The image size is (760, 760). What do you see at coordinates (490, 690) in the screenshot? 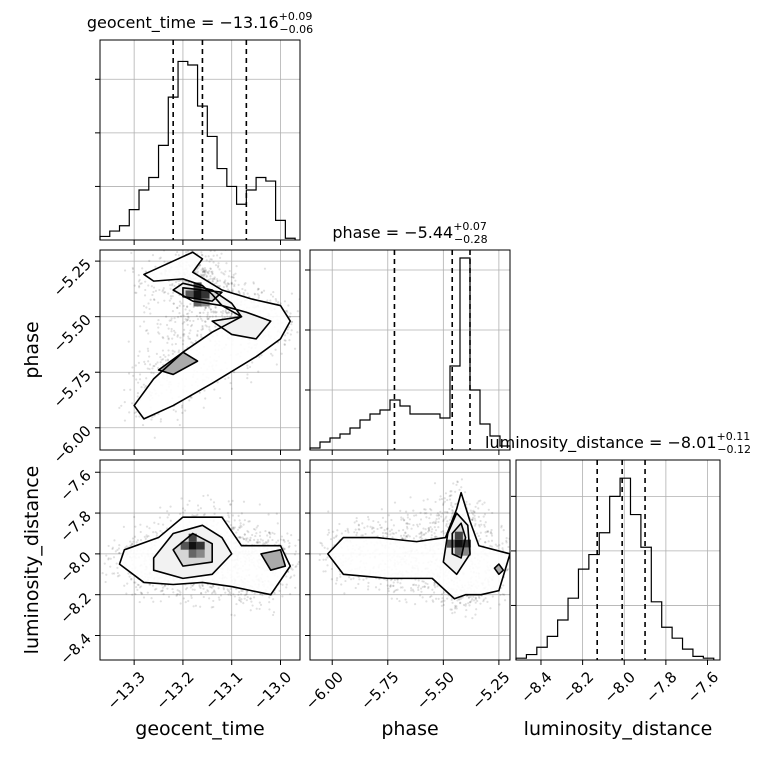
I see `x-tick-label: −5.25` at bounding box center [490, 690].